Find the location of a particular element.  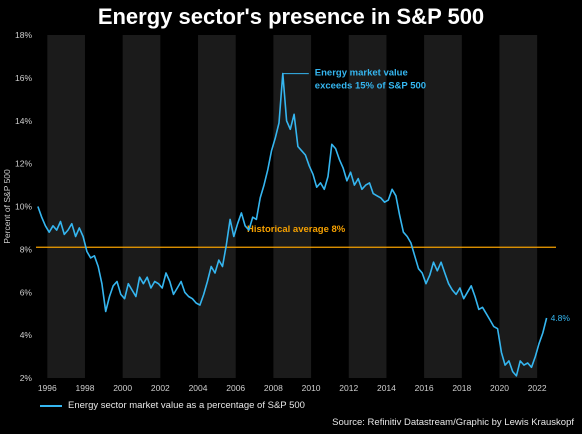

y-tick-label: 4% is located at coordinates (26, 335).